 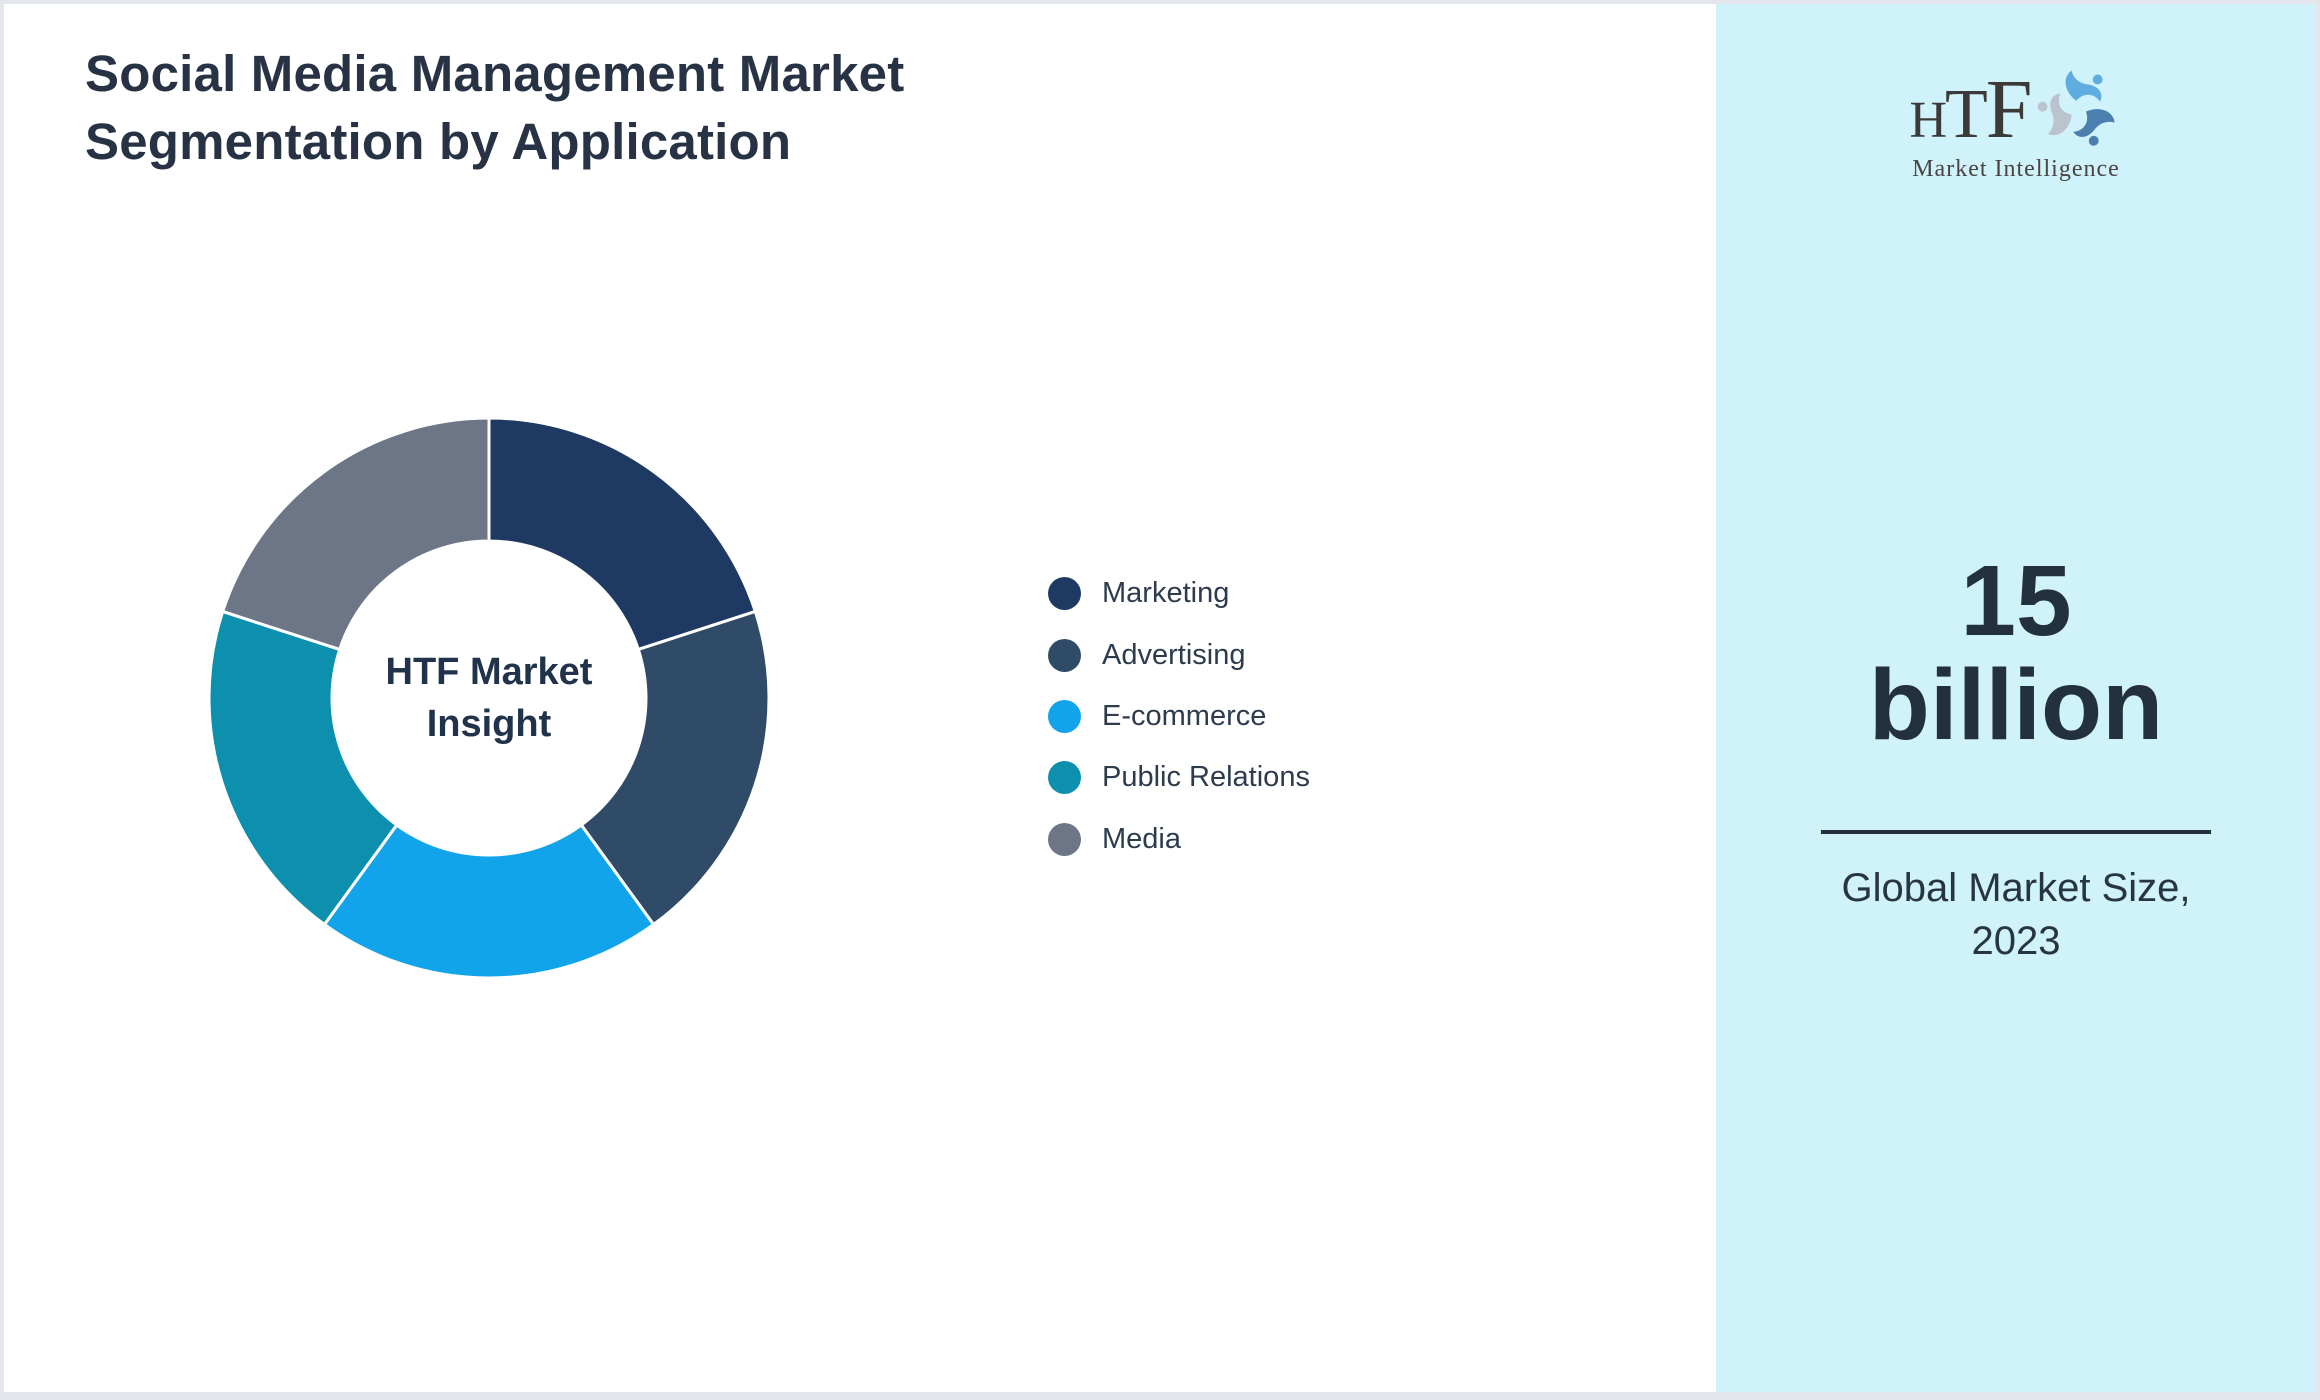 What do you see at coordinates (2016, 705) in the screenshot?
I see `market-size-value-line-2: billion` at bounding box center [2016, 705].